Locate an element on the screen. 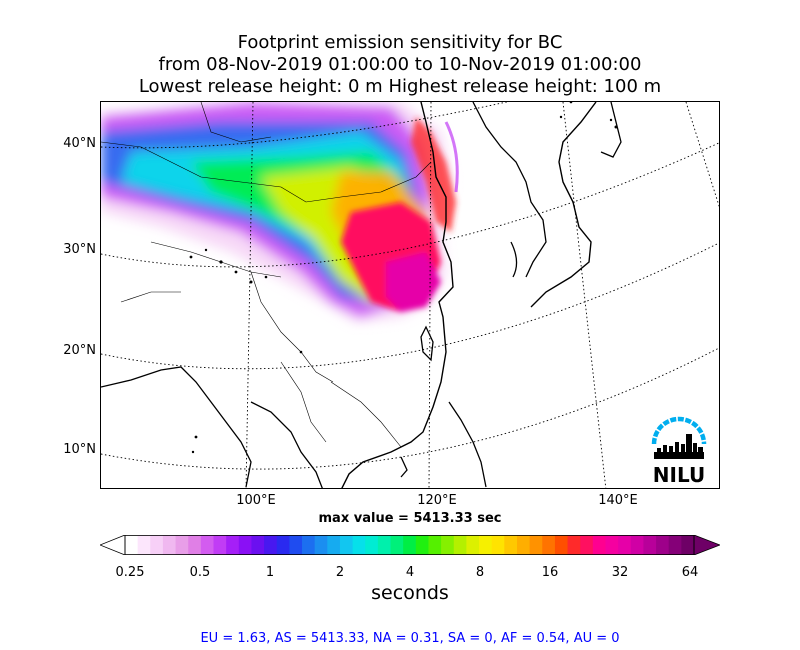 This screenshot has width=800, height=650. colorbar-tick-label: 0.5 is located at coordinates (200, 572).